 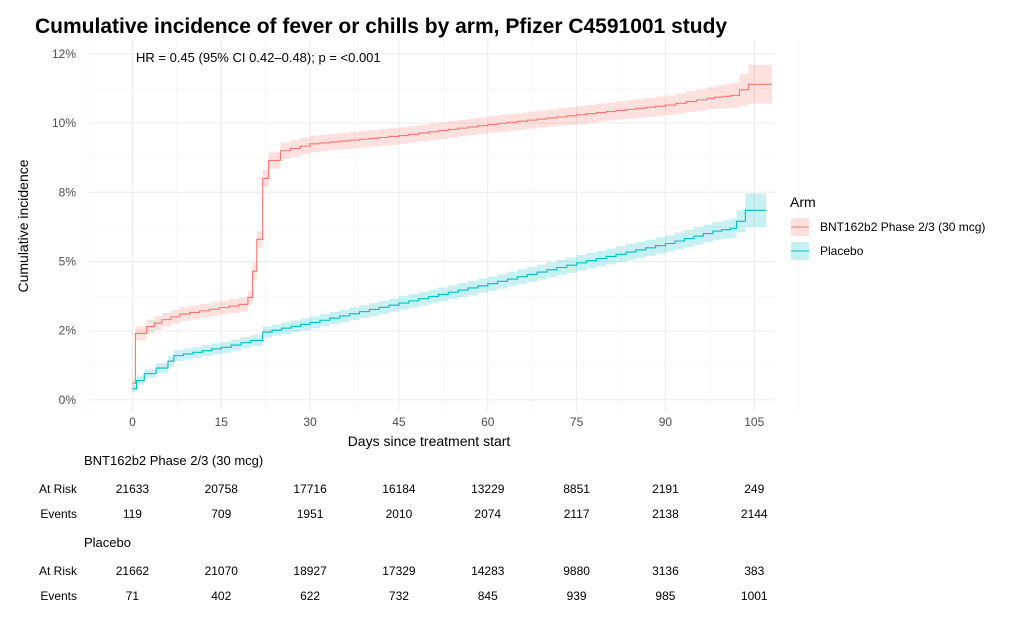 What do you see at coordinates (577, 514) in the screenshot?
I see `events-cell: 2117` at bounding box center [577, 514].